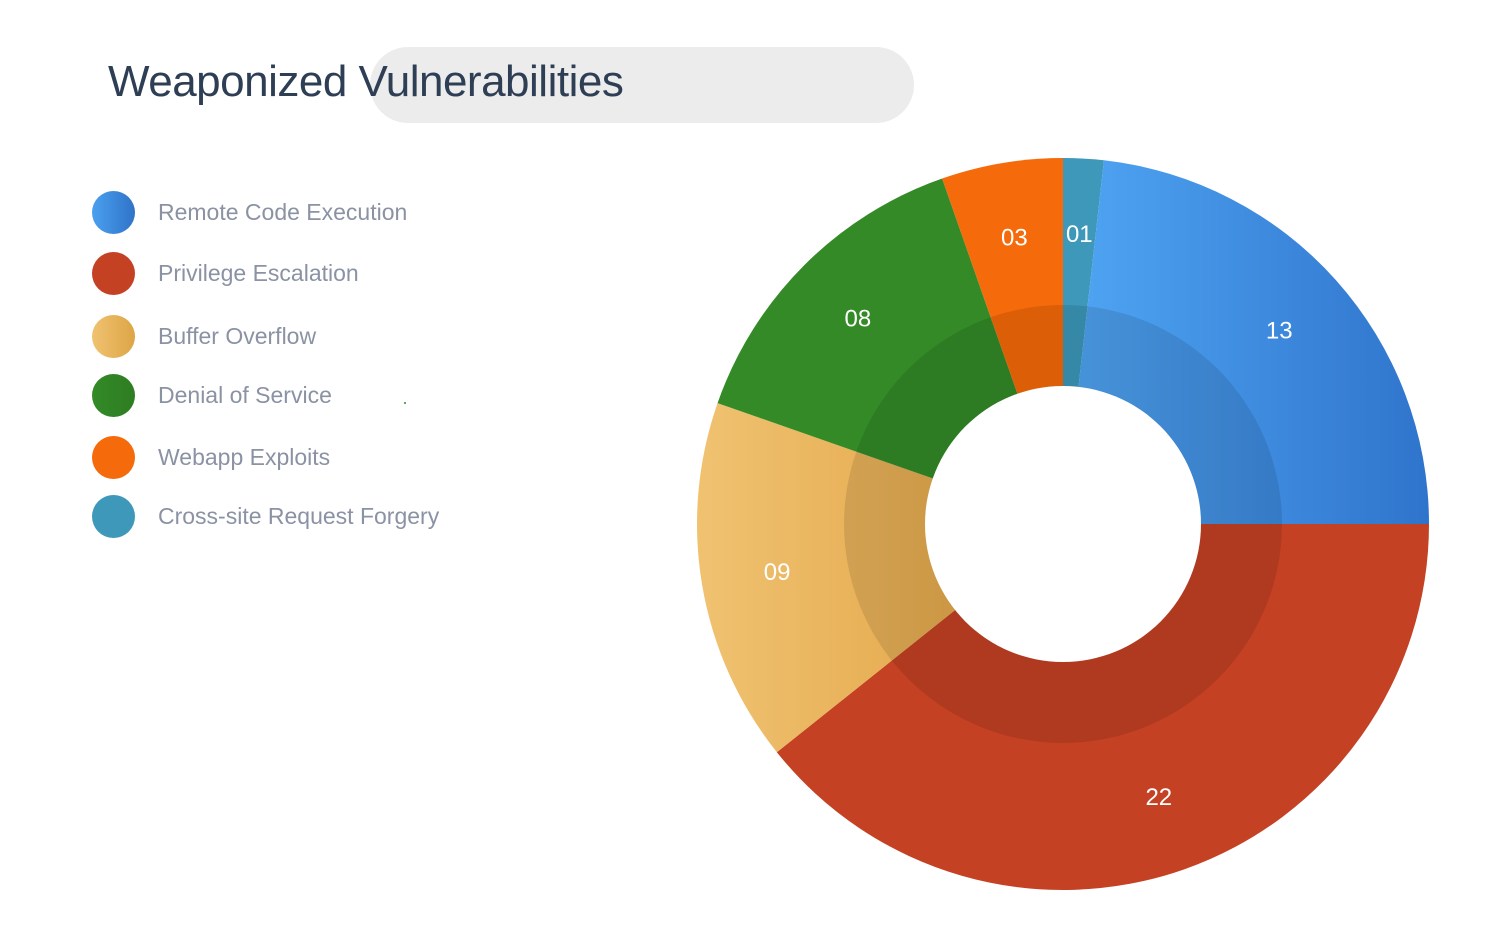 The width and height of the screenshot is (1510, 928). Describe the element at coordinates (642, 85) in the screenshot. I see `title-highlight-pill` at that location.